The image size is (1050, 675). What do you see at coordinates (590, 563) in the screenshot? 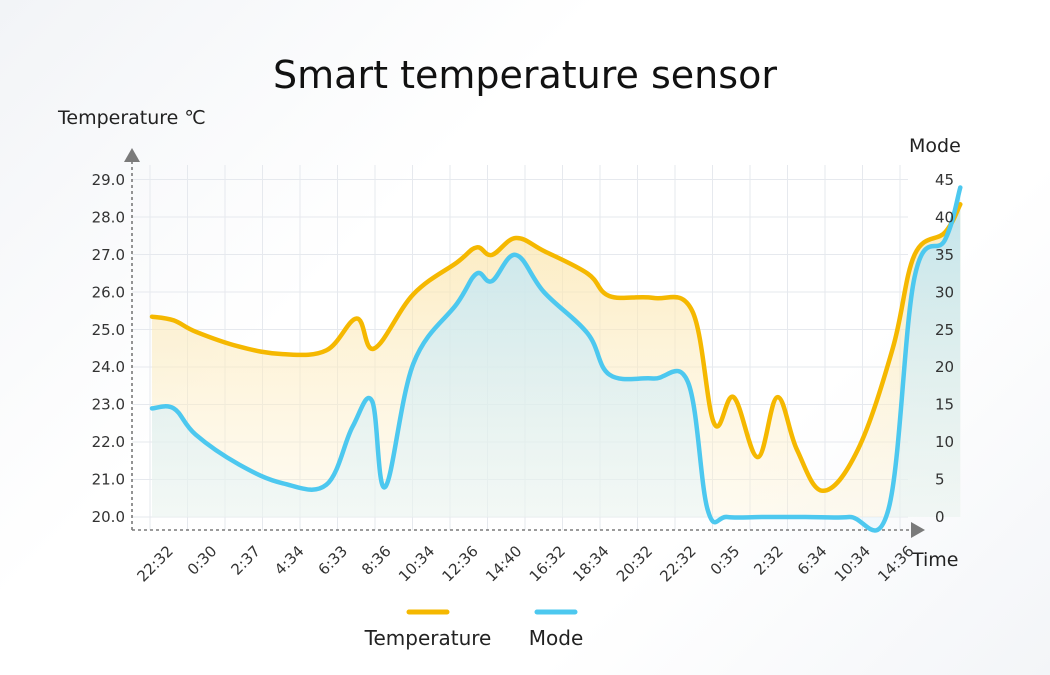
I see `x-tick-label: 18:34` at bounding box center [590, 563].